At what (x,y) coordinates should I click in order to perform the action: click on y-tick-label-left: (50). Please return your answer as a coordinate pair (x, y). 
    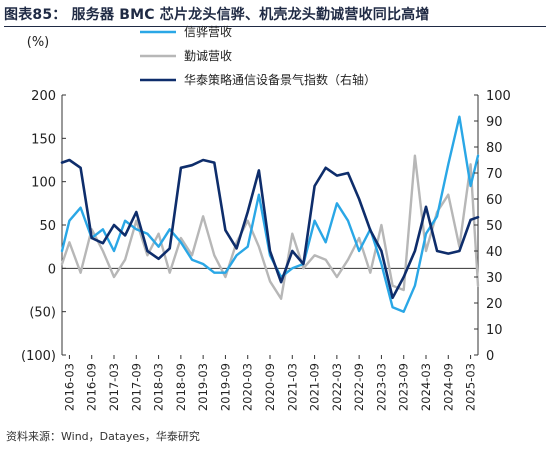
    Looking at the image, I should click on (42, 313).